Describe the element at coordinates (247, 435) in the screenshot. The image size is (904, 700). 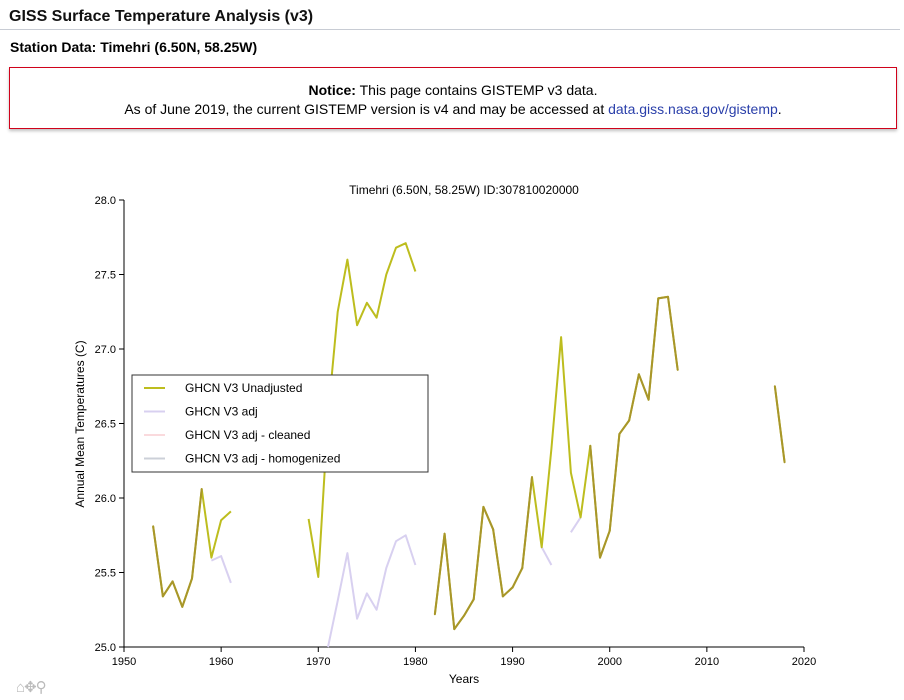
I see `legend-label: GHCN V3 adj - cleaned` at that location.